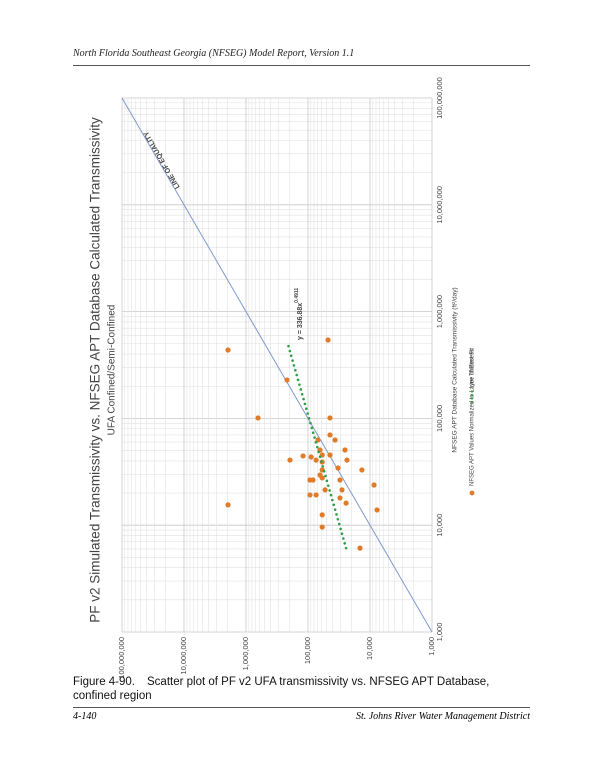 This screenshot has width=600, height=777. Describe the element at coordinates (431, 646) in the screenshot. I see `y-tick-label: 1,000` at that location.